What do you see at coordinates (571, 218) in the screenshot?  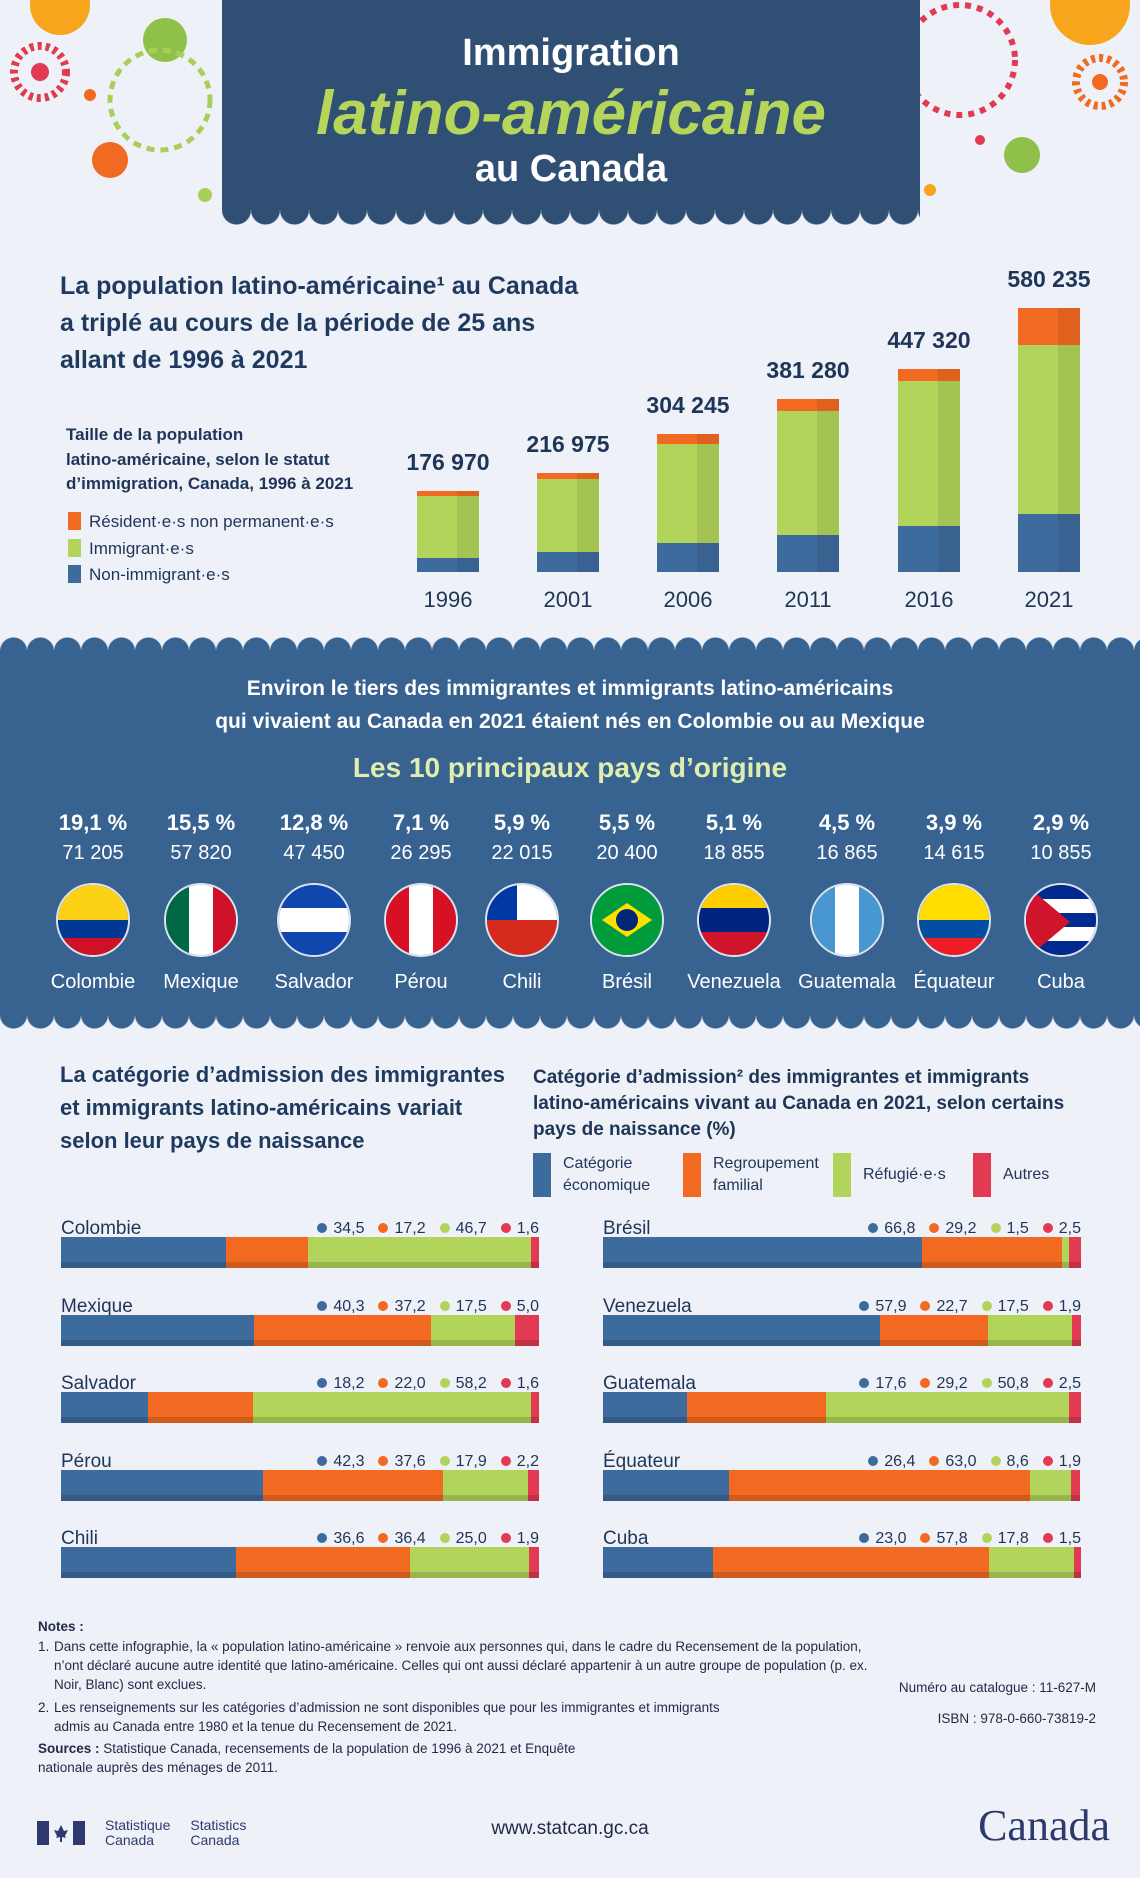 I see `banner-scallop-edge` at bounding box center [571, 218].